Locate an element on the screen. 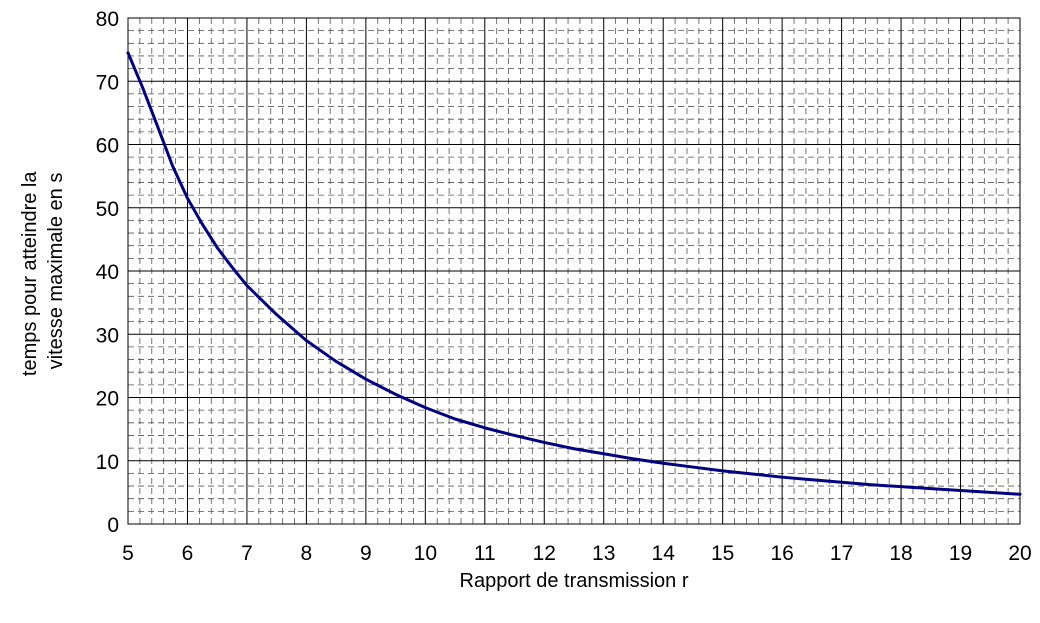 This screenshot has height=623, width=1040. y-tick-label: 0 is located at coordinates (113, 525).